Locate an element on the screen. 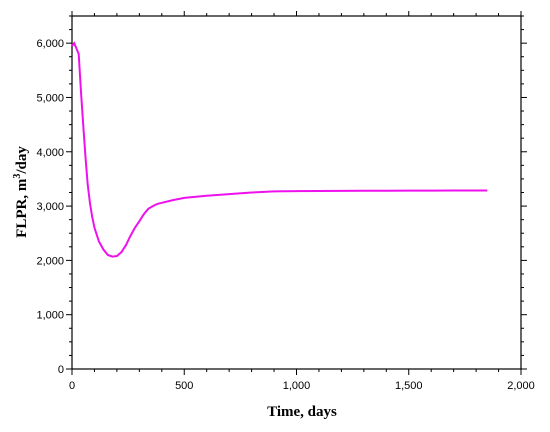  x-tick-label: 0 is located at coordinates (72, 386).